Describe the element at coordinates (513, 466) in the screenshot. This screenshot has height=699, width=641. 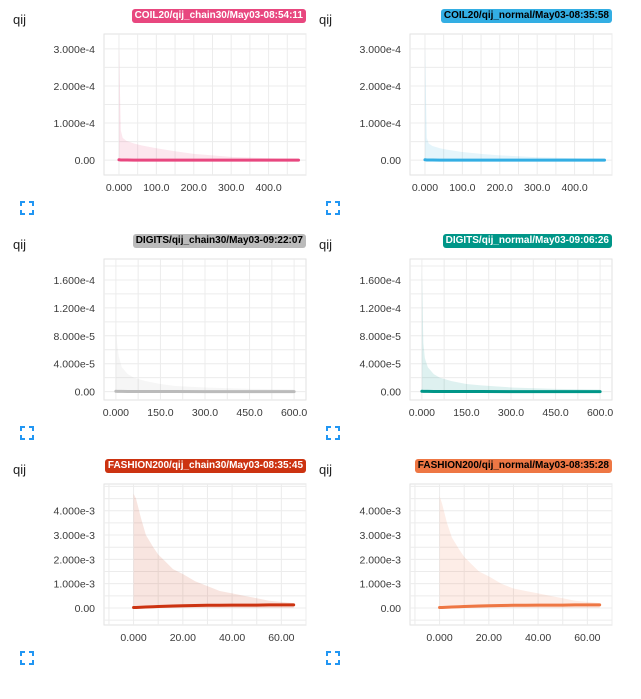
I see `run-tag: FASHION200/qij_normal/May03-08:35:28` at that location.